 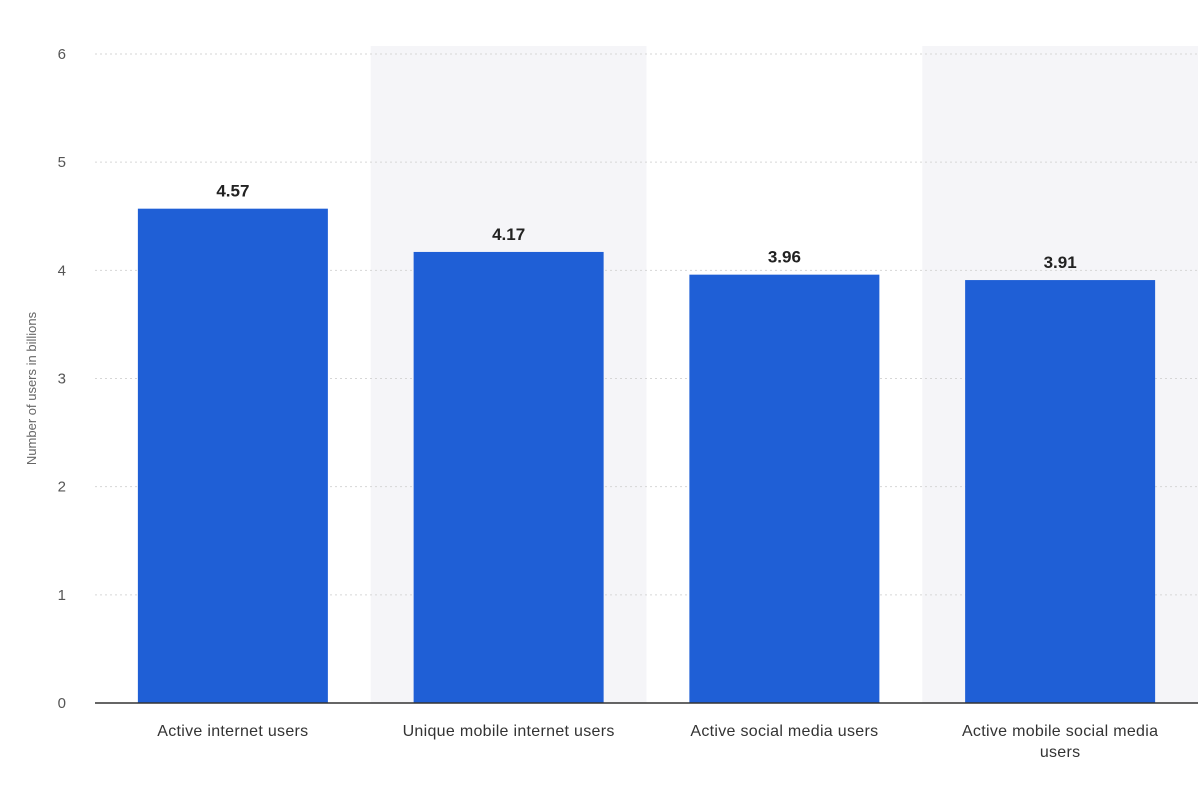 What do you see at coordinates (232, 191) in the screenshot?
I see `value-label: 4.57` at bounding box center [232, 191].